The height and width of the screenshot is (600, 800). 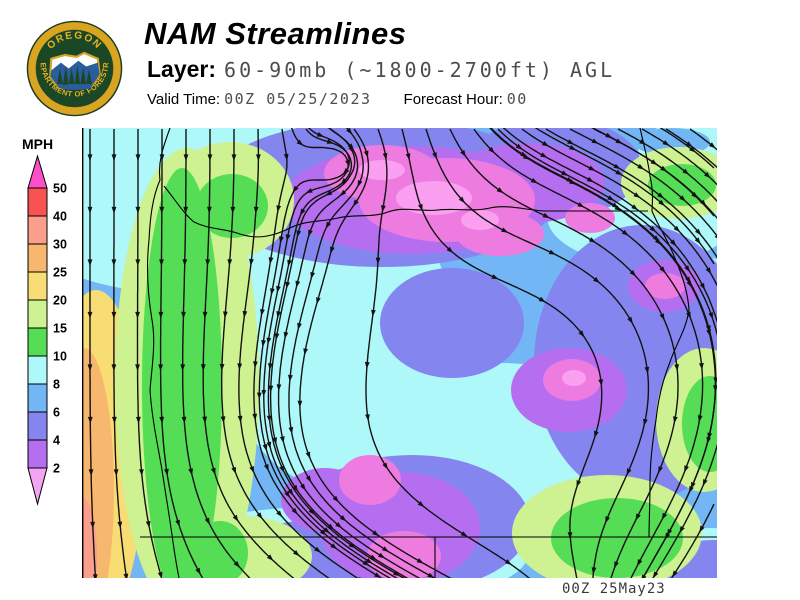 What do you see at coordinates (184, 99) in the screenshot?
I see `valid-time-label: Valid Time:` at bounding box center [184, 99].